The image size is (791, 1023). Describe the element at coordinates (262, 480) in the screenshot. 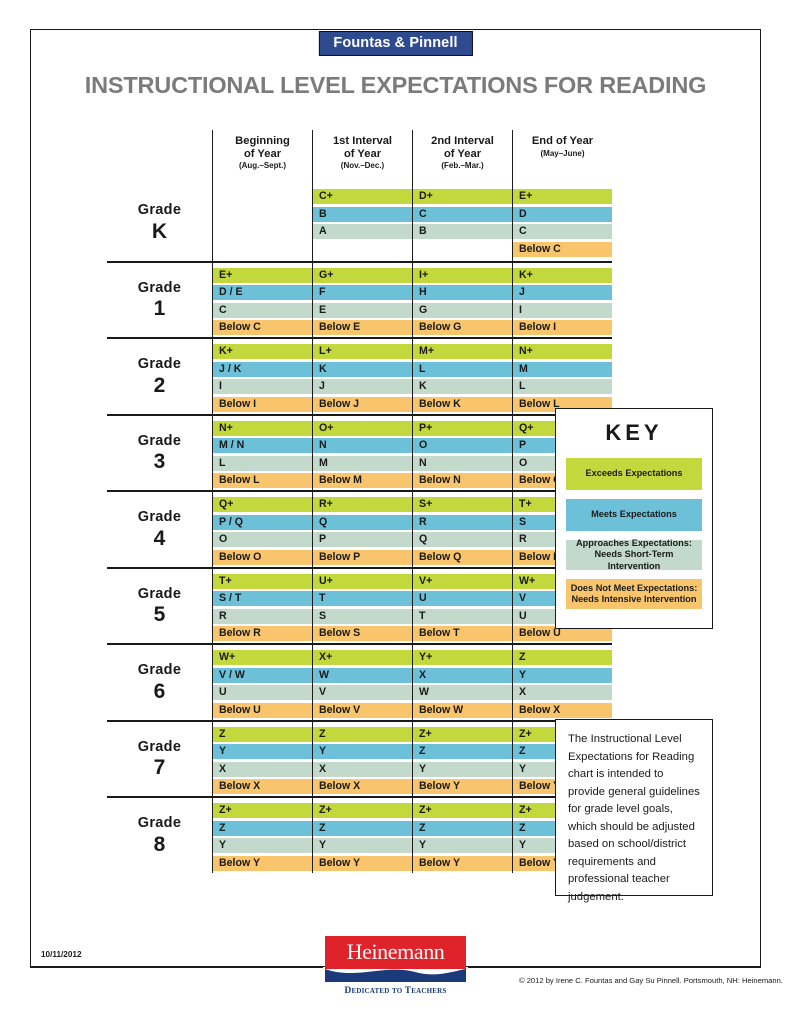

I see `band-below: Below L` at that location.